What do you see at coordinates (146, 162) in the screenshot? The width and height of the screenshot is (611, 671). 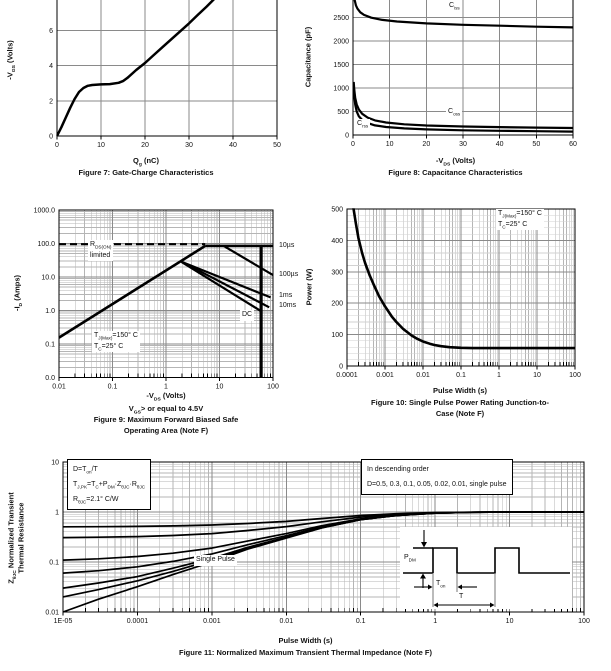 I see `figure-7-x-axis-label: Qg (nC)` at bounding box center [146, 162].